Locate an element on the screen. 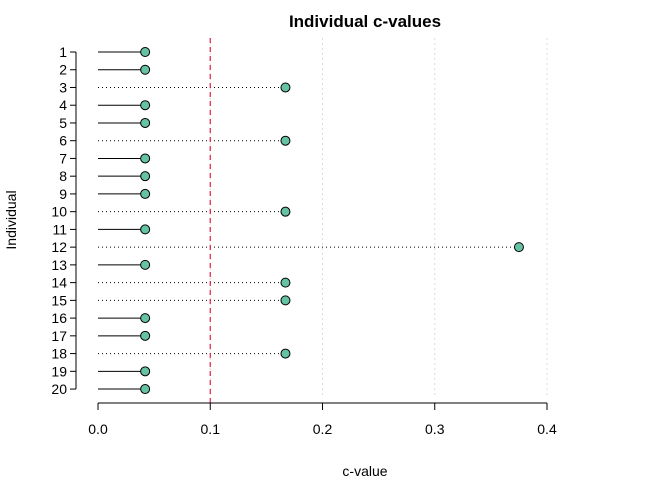 This screenshot has width=672, height=480. y-tick-label: 19 is located at coordinates (59, 371).